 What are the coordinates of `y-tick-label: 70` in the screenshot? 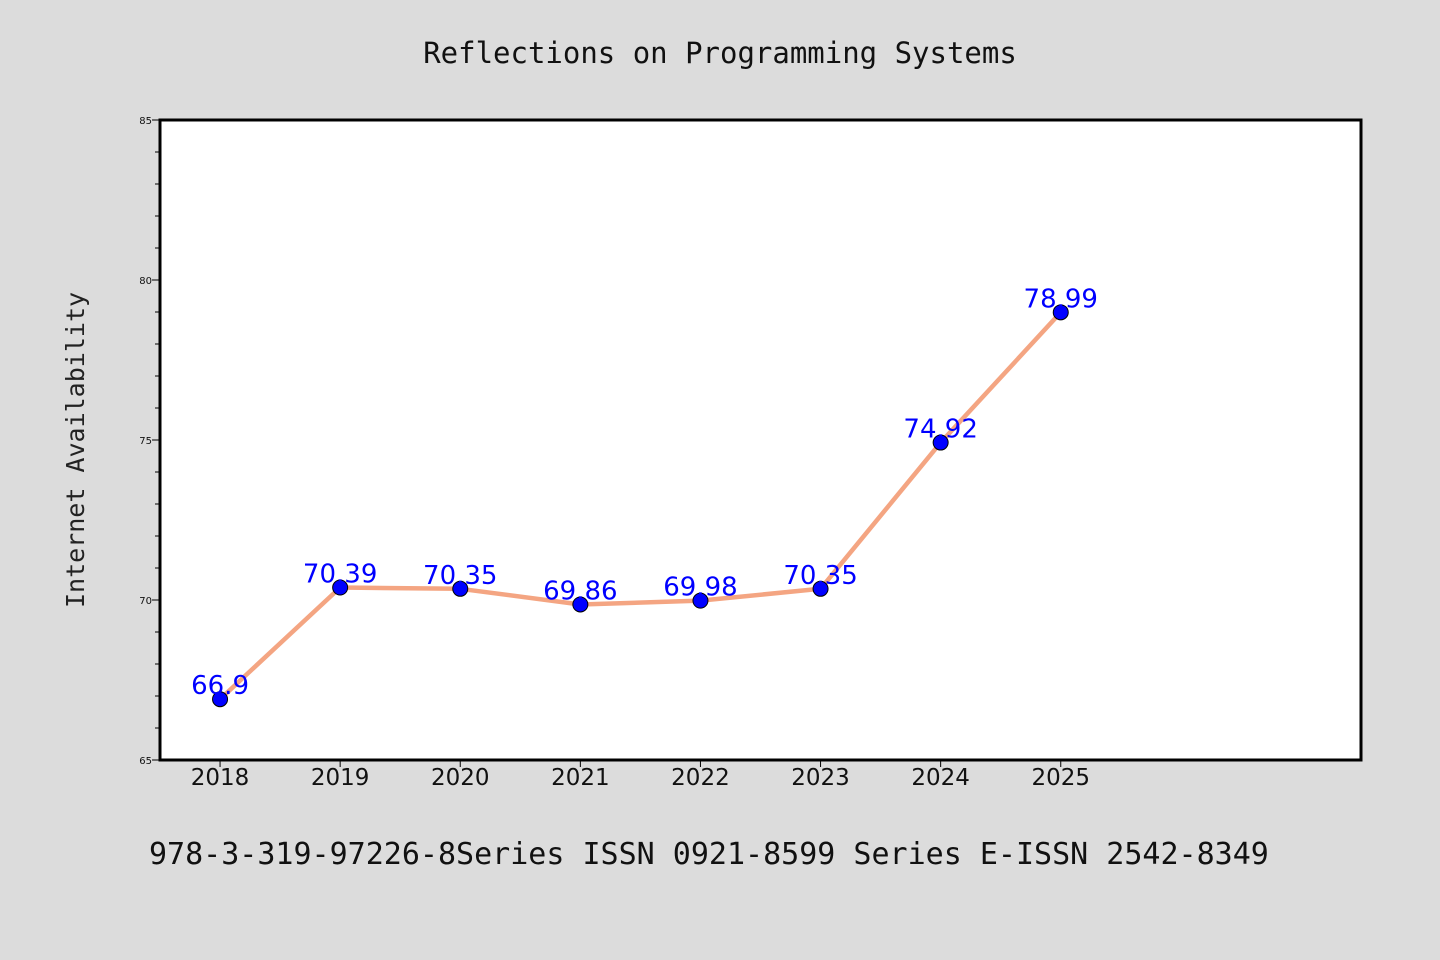 It's located at (145, 601).